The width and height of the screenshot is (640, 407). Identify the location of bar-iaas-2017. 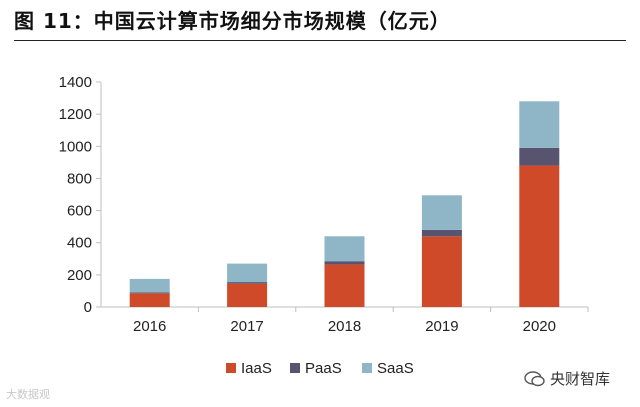
(247, 295).